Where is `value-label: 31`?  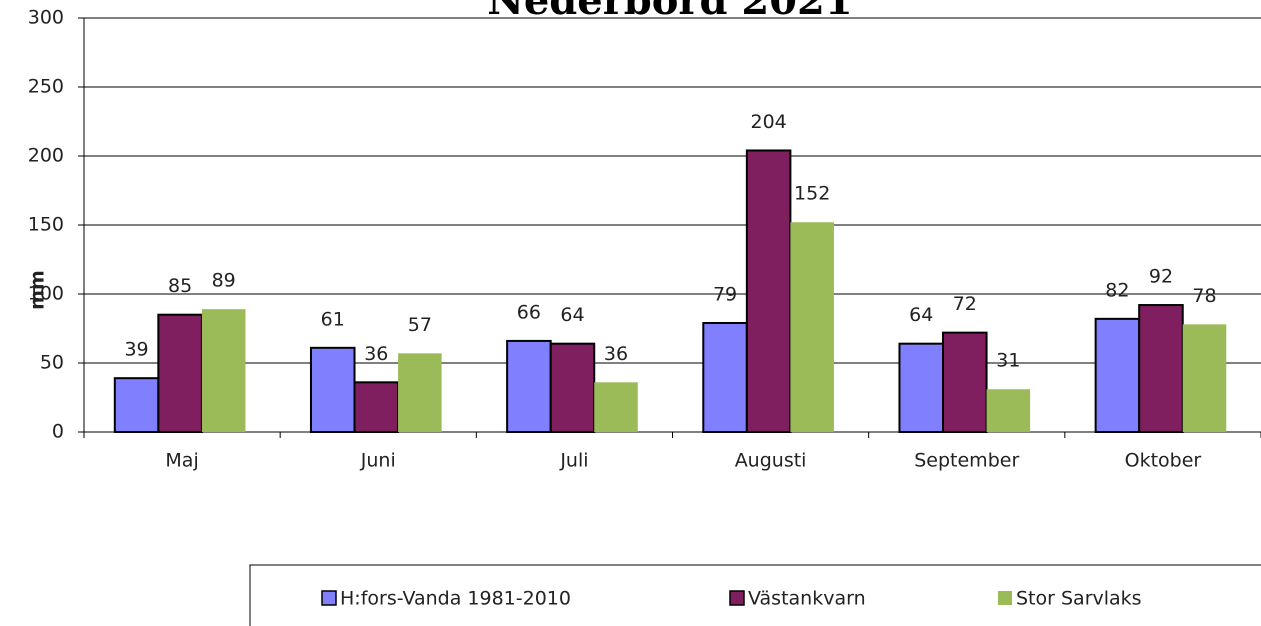 value-label: 31 is located at coordinates (1008, 361).